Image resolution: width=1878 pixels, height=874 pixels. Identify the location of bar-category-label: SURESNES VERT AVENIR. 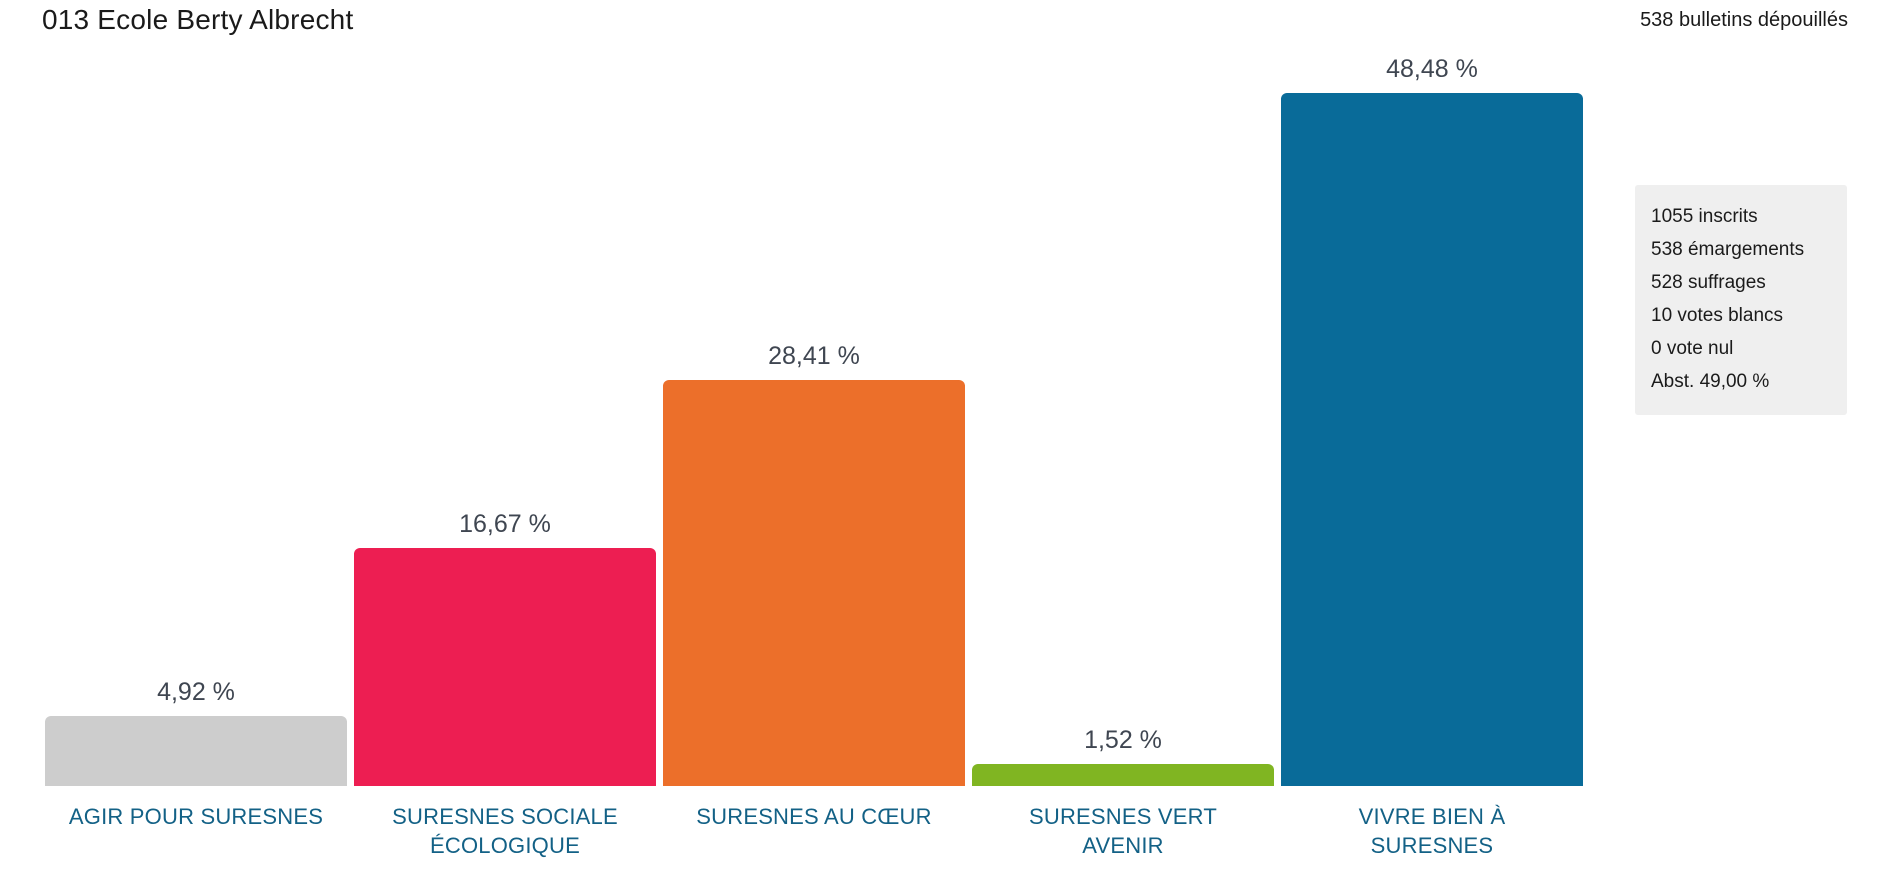
(1123, 831).